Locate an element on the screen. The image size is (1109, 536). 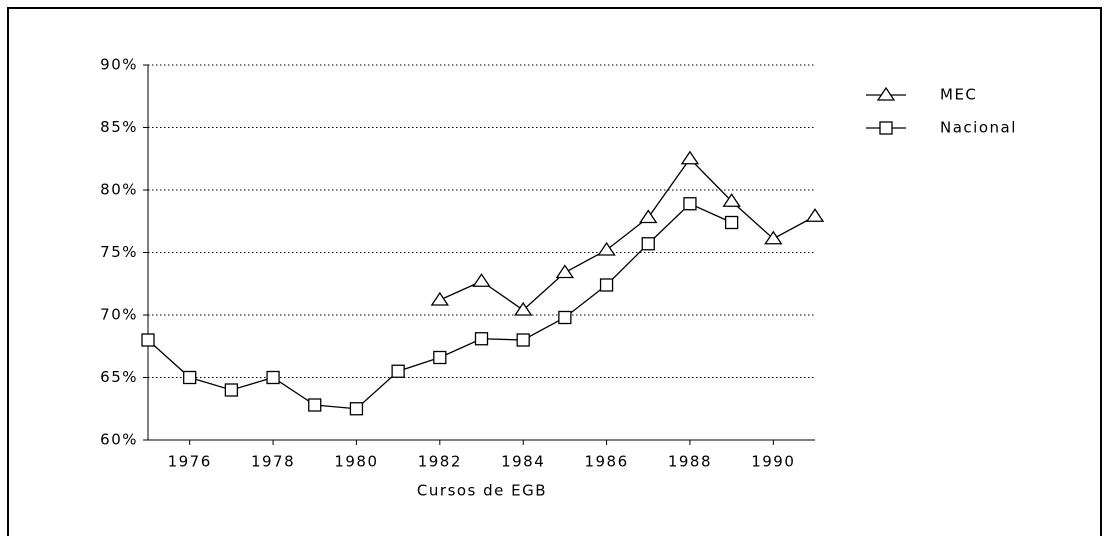
x-tick-label: 1976 is located at coordinates (190, 462).